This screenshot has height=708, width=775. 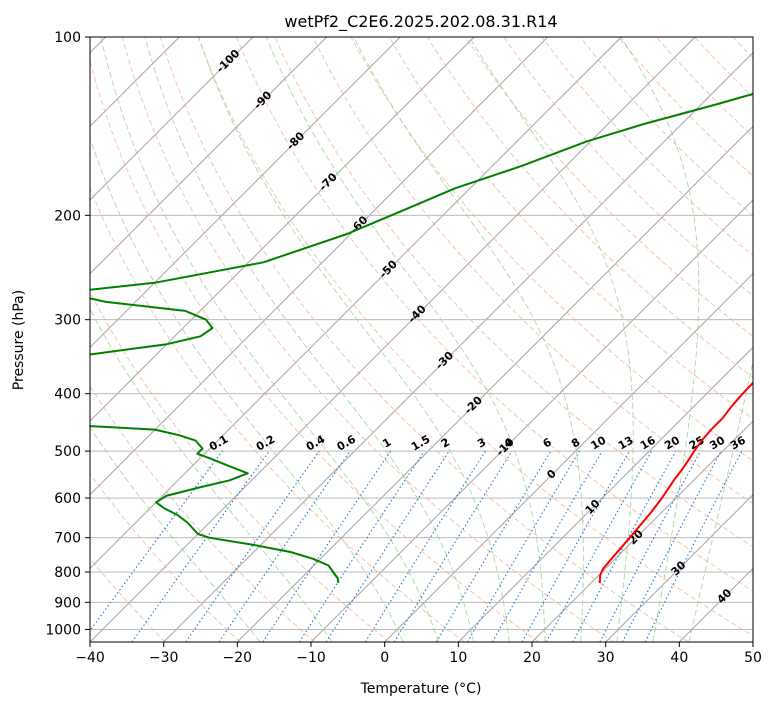 What do you see at coordinates (67, 395) in the screenshot?
I see `y-tick-label: 400` at bounding box center [67, 395].